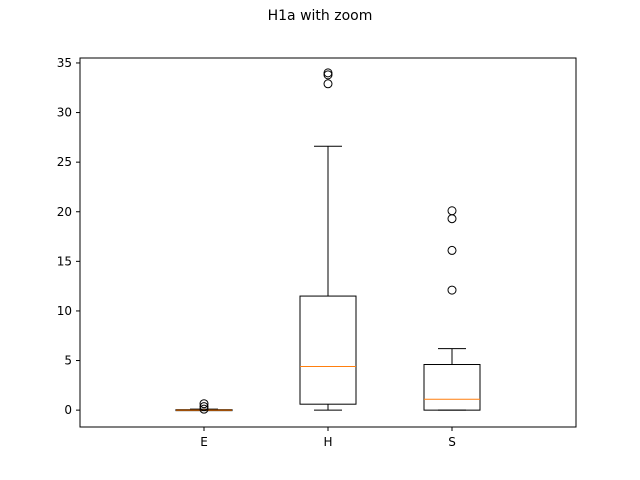  I want to click on y-tick-label: 20, so click(64, 212).